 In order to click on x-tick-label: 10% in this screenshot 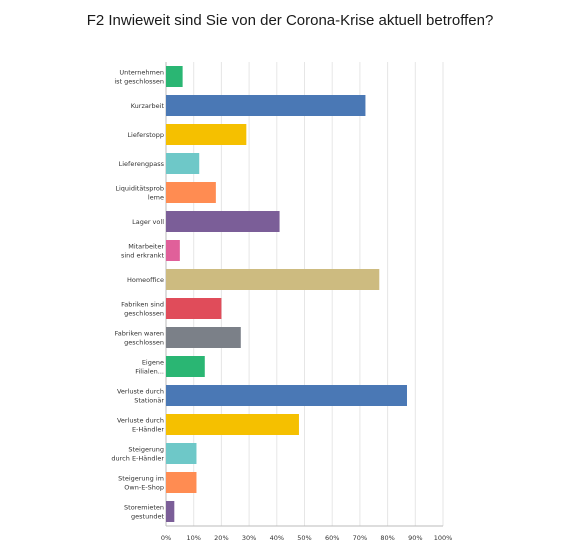, I will do `click(193, 538)`.